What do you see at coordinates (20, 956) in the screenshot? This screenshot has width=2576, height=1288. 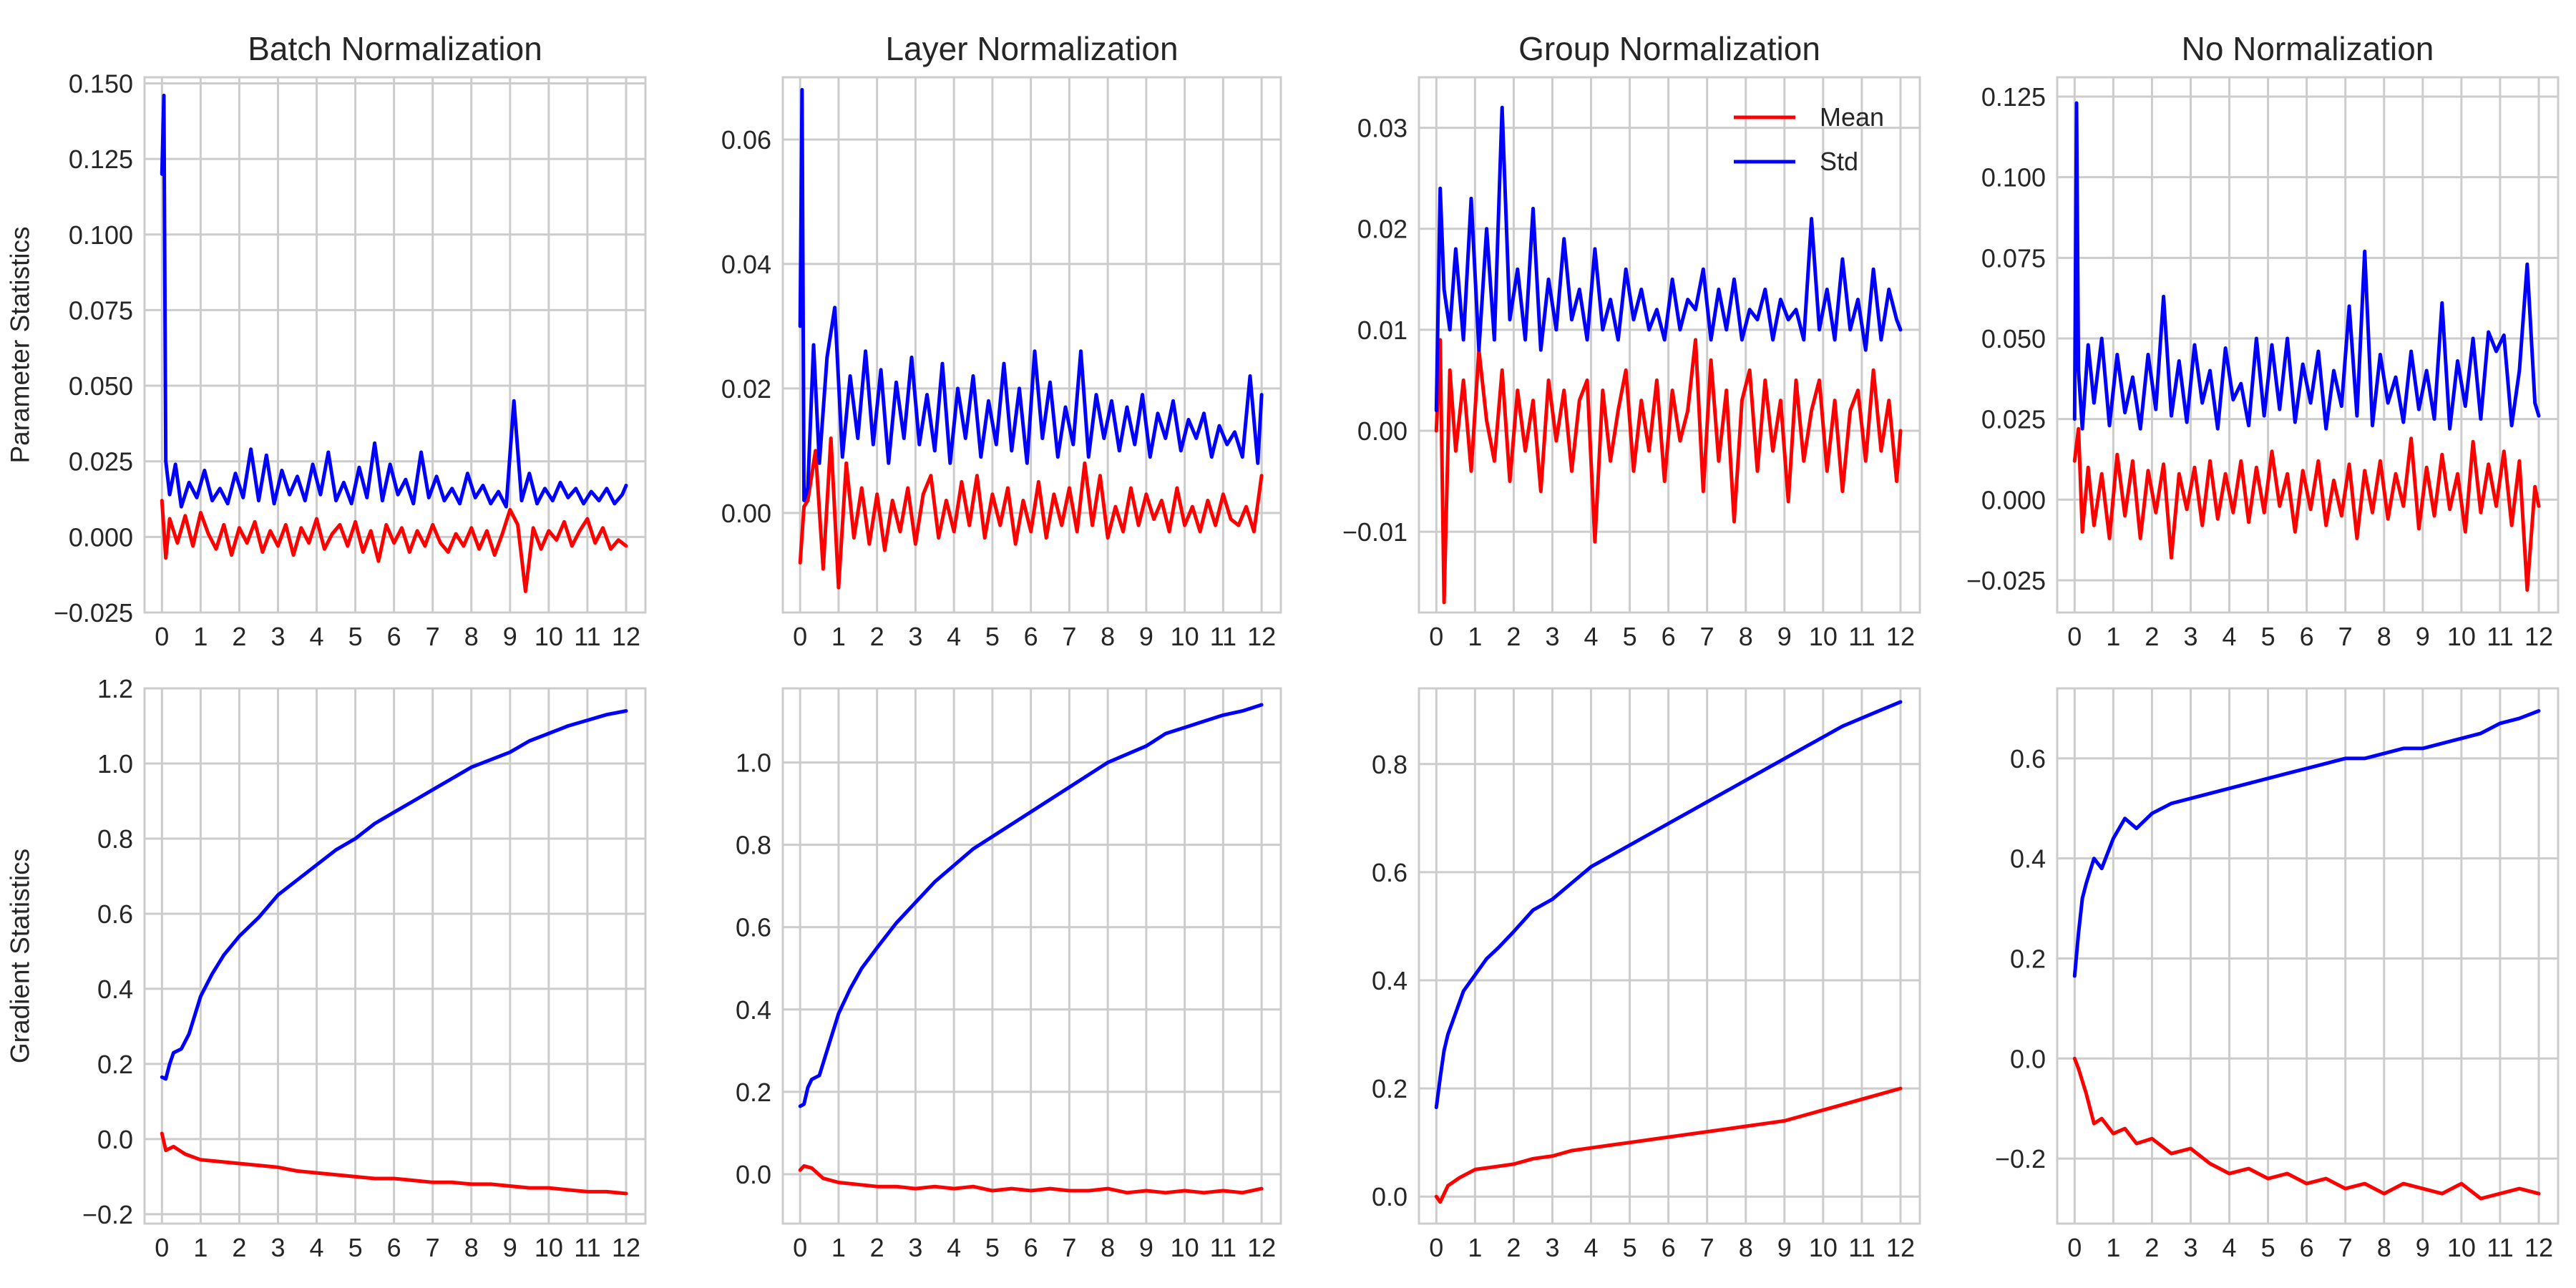 I see `y-axis-label: Gradient Statistics` at bounding box center [20, 956].